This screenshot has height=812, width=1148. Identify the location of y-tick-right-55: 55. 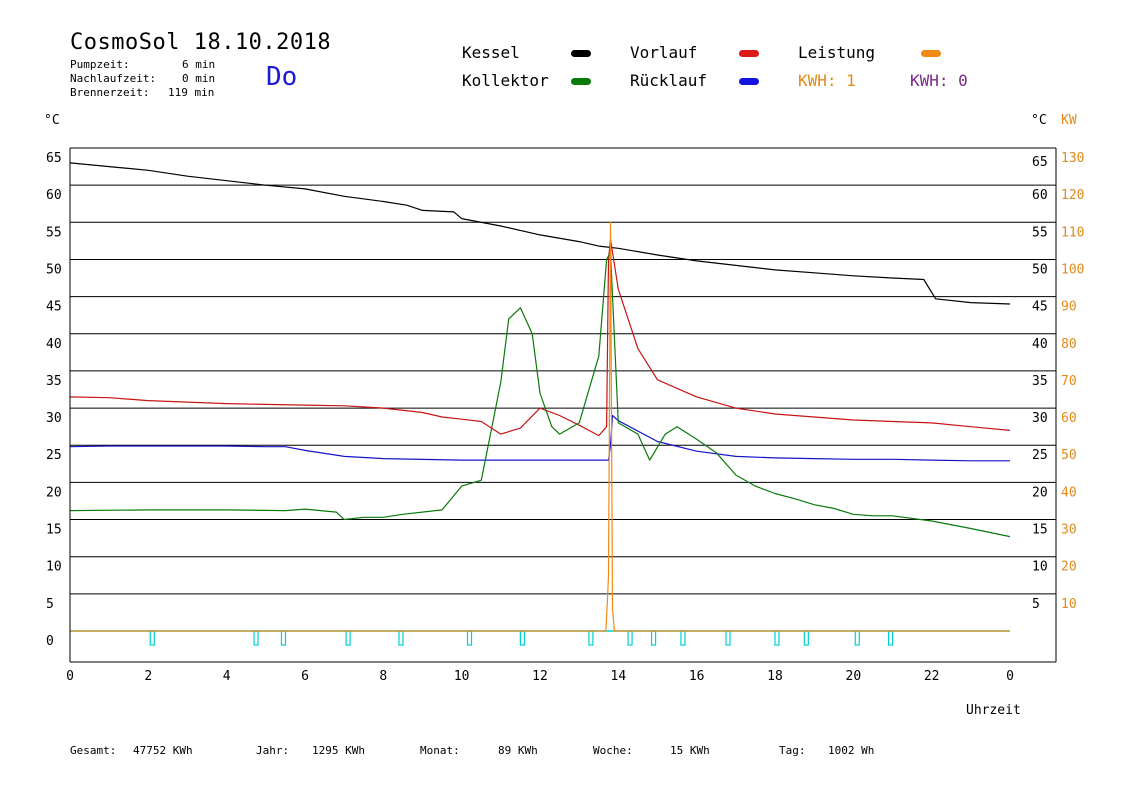
(1040, 232).